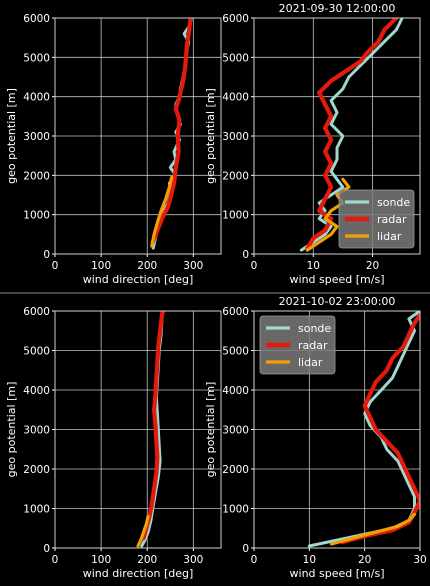 The width and height of the screenshot is (430, 586). Describe the element at coordinates (419, 560) in the screenshot. I see `x-tick-label: 30` at that location.